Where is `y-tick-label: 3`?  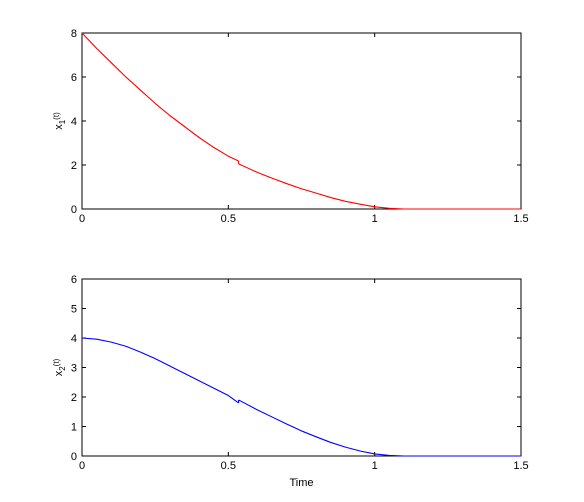
y-tick-label: 3 is located at coordinates (74, 369).